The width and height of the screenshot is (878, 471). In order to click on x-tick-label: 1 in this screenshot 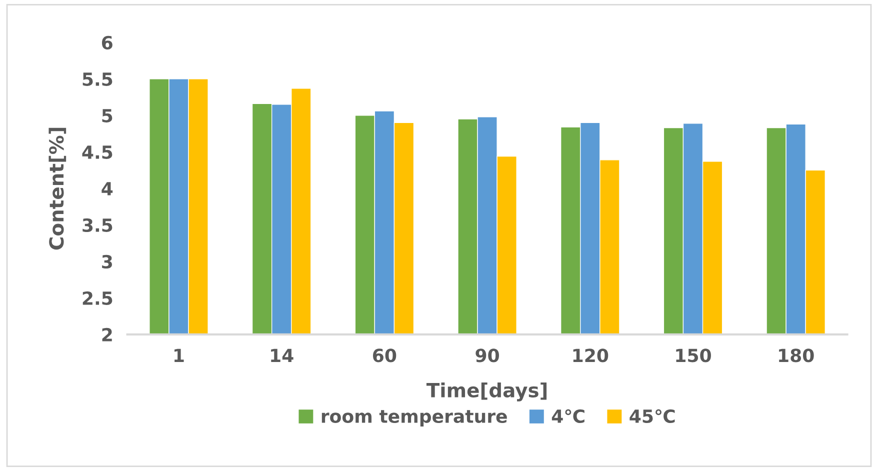, I will do `click(179, 355)`.